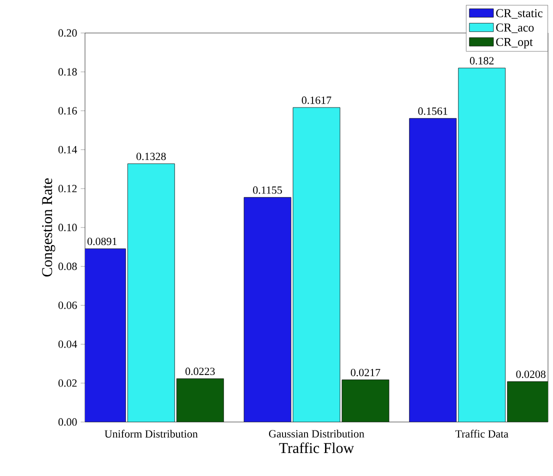  I want to click on text: 0.16, so click(67, 111).